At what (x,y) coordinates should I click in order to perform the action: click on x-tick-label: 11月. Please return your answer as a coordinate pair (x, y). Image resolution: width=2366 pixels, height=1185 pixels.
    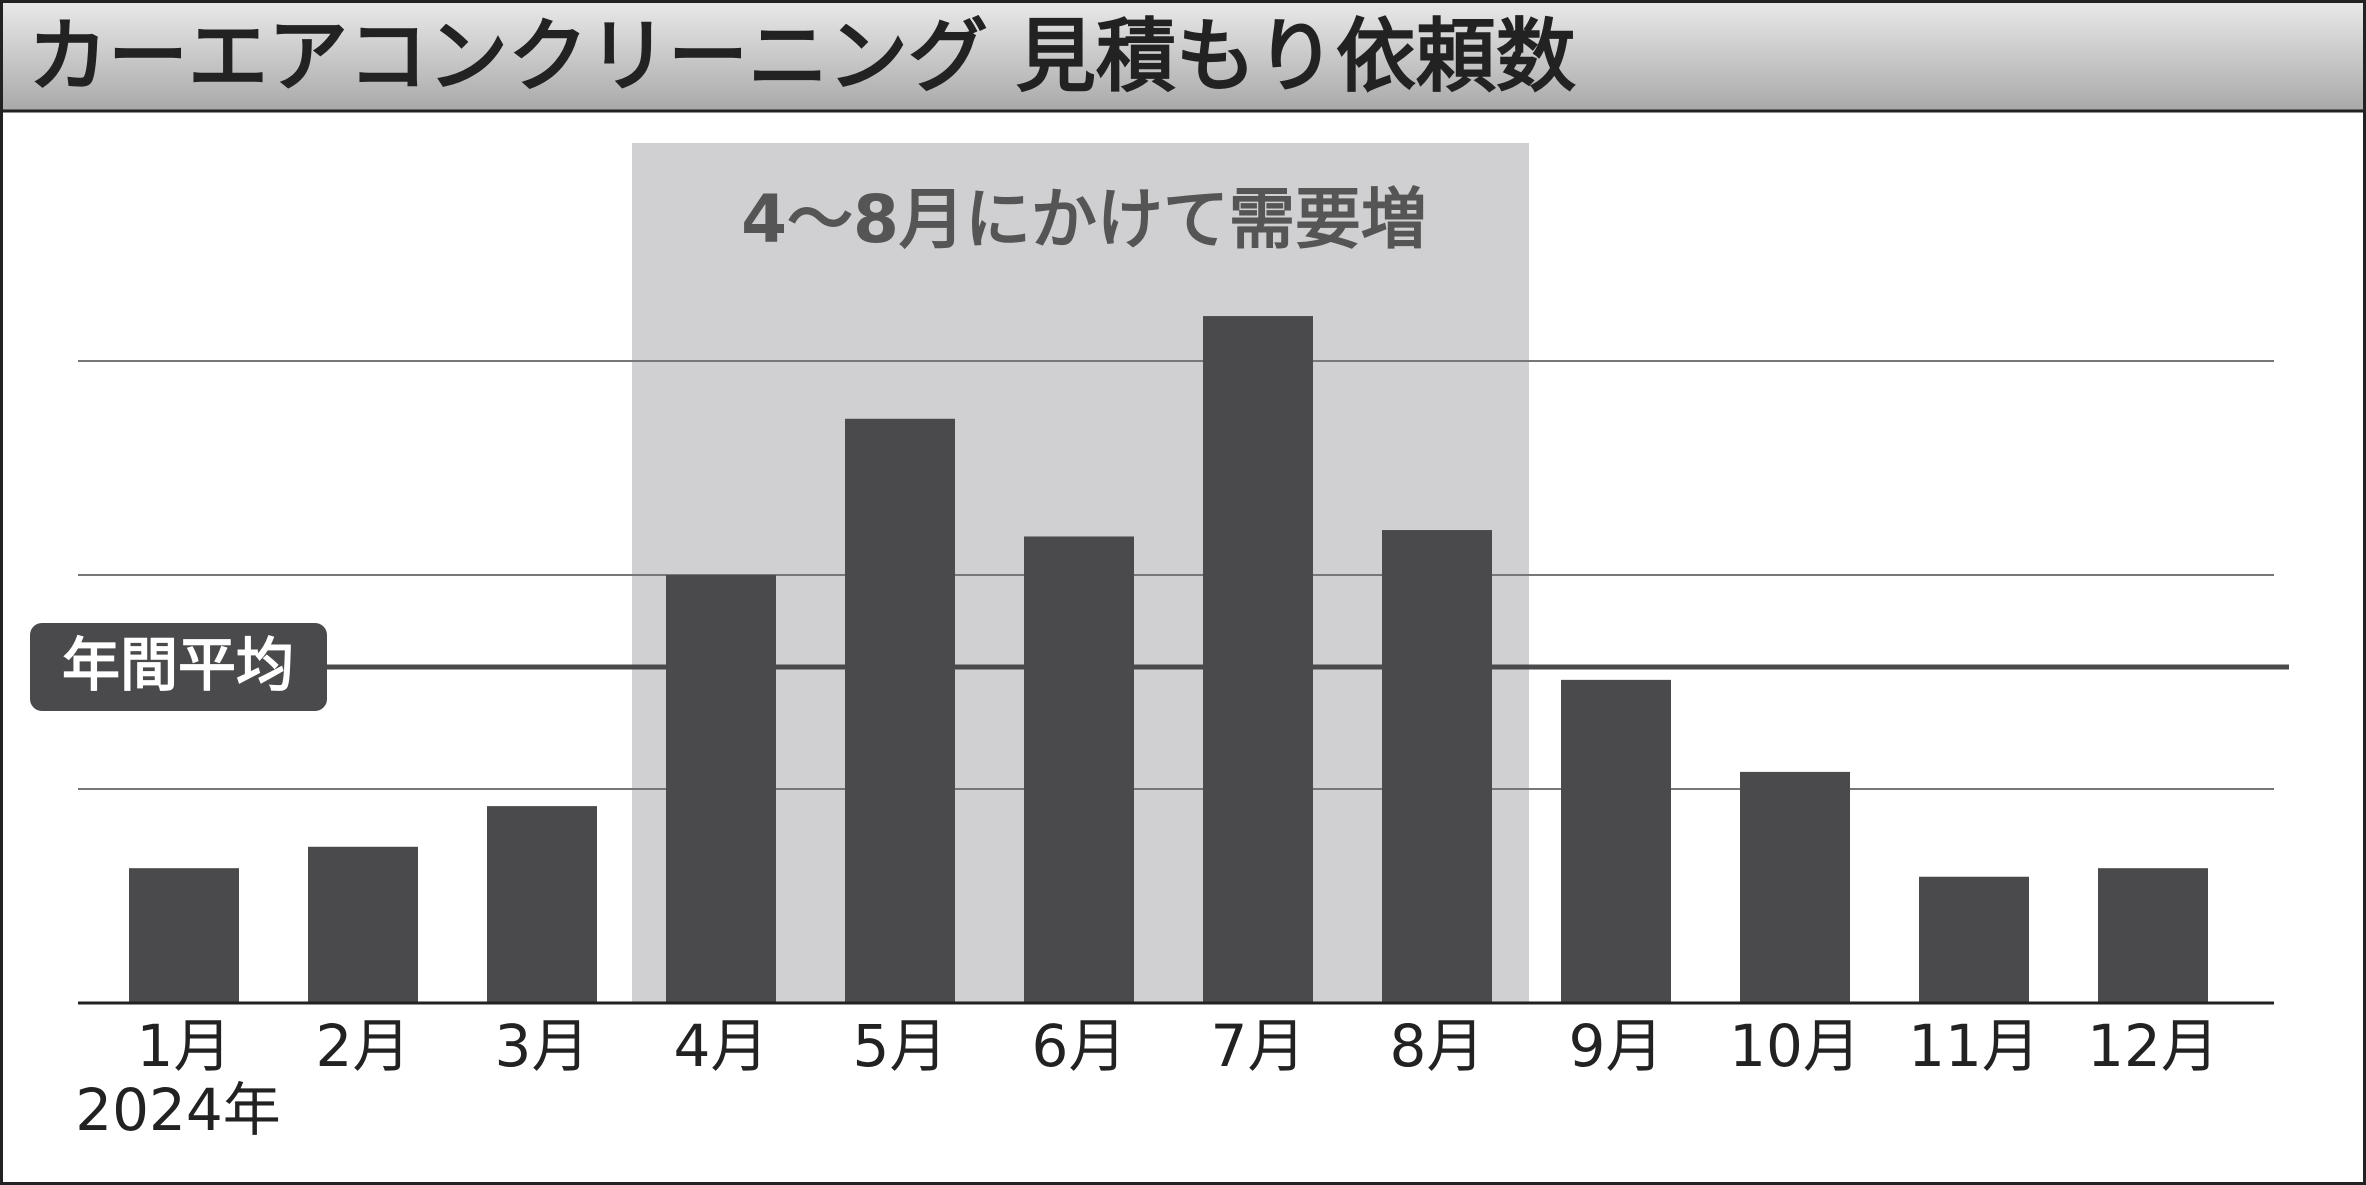
    Looking at the image, I should click on (1974, 1046).